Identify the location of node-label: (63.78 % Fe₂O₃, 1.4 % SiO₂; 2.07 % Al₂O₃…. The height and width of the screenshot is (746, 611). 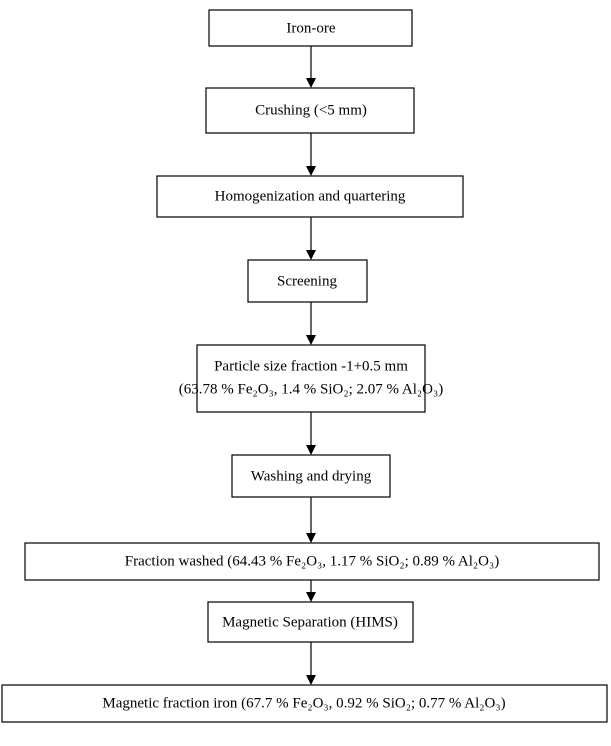
(311, 389).